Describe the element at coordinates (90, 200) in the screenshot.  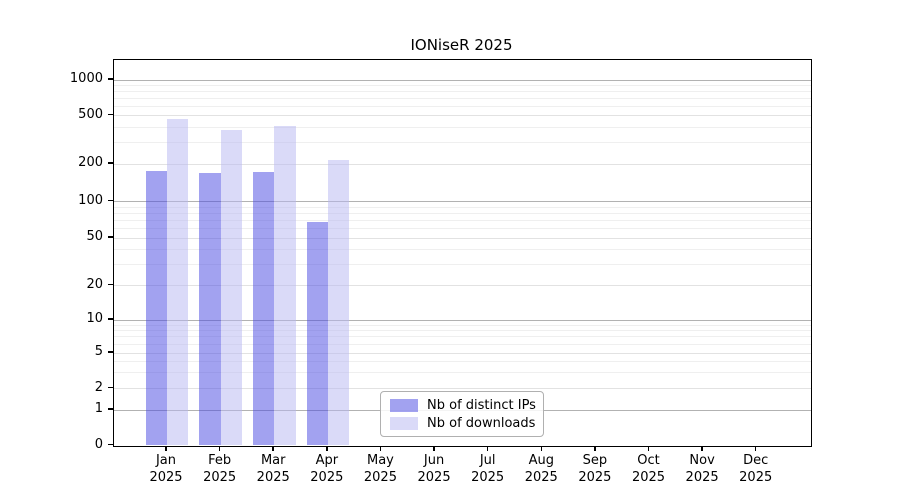
I see `y-tick-label: 100` at that location.